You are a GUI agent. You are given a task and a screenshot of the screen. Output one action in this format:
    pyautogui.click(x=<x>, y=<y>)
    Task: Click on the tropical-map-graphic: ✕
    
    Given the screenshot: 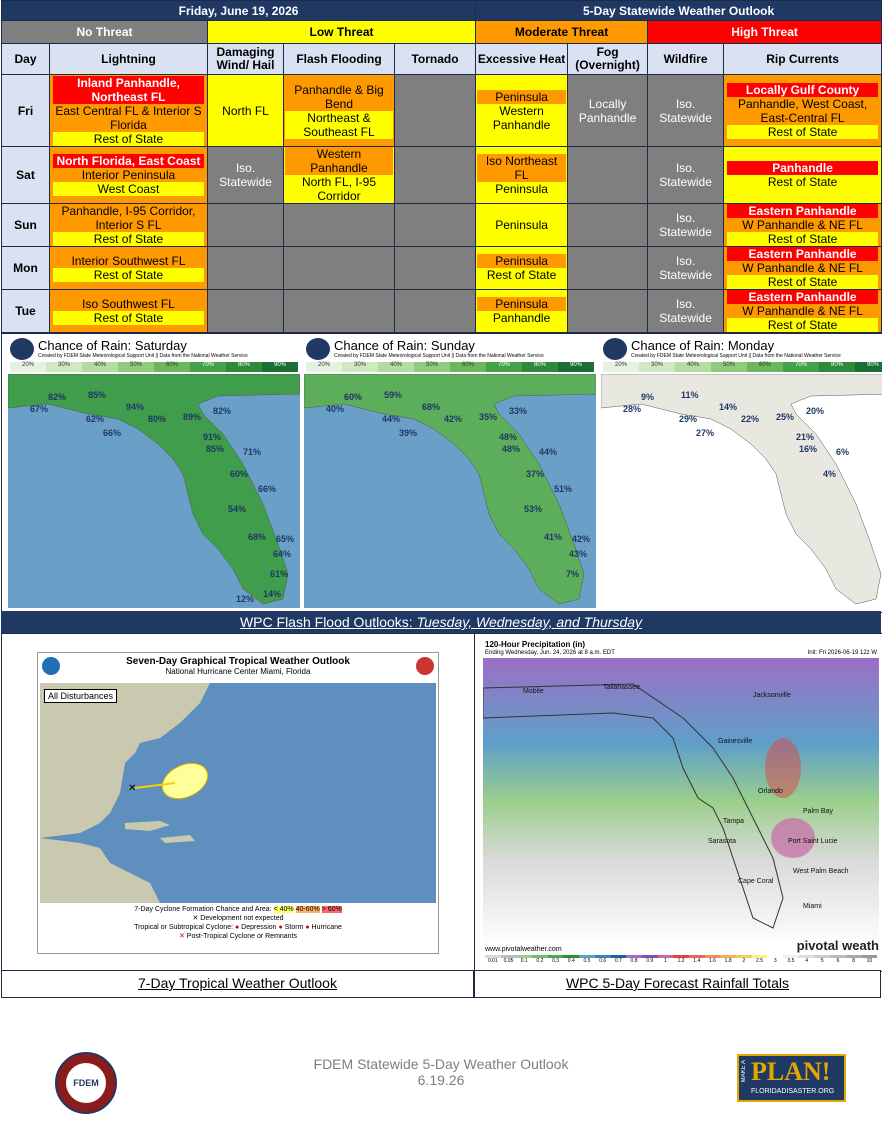 What is the action you would take?
    pyautogui.click(x=238, y=793)
    